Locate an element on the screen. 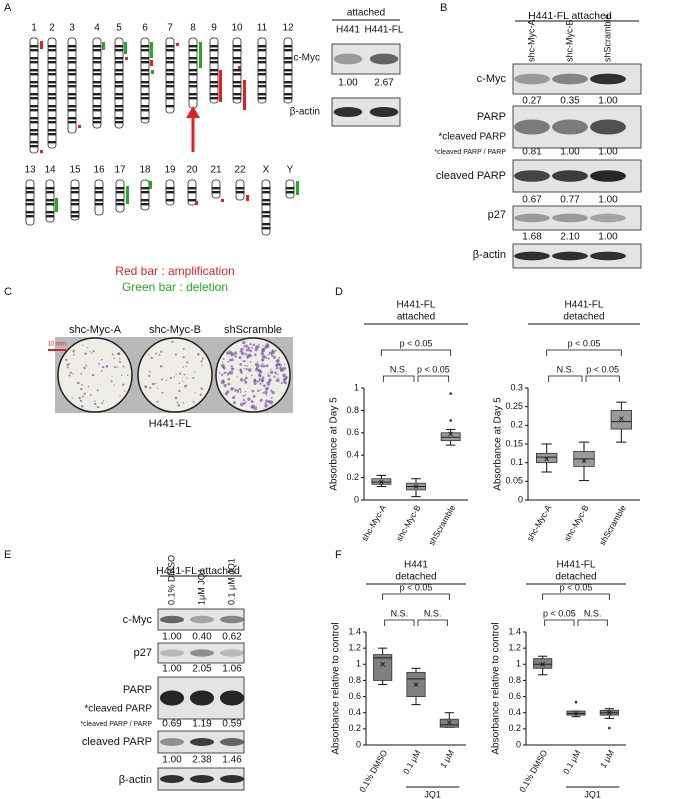  row-label: c-Myc is located at coordinates (306, 58).